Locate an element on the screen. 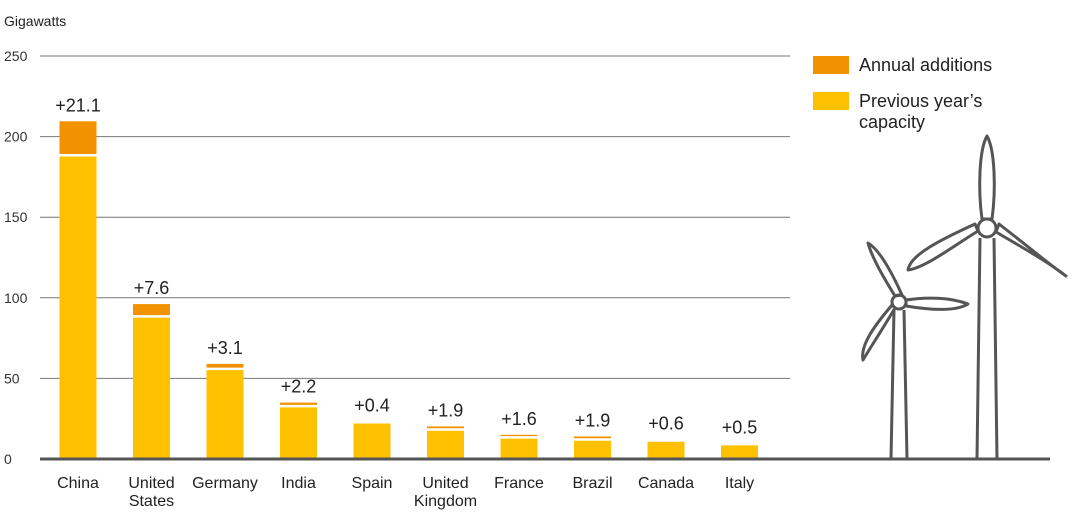  category-label: Italy is located at coordinates (739, 483).